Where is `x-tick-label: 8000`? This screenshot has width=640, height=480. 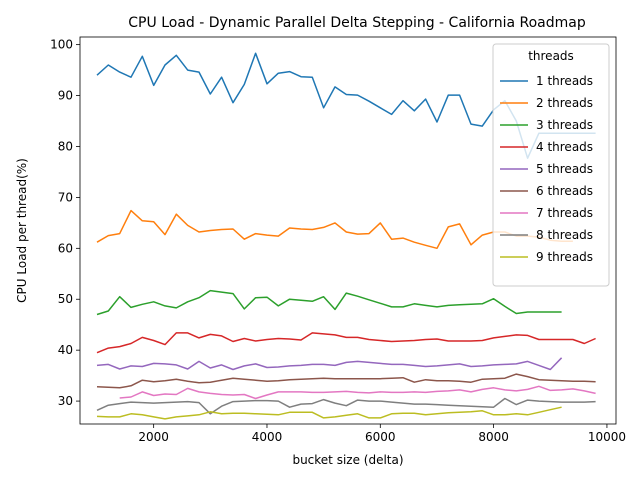 x-tick-label: 8000 is located at coordinates (493, 437).